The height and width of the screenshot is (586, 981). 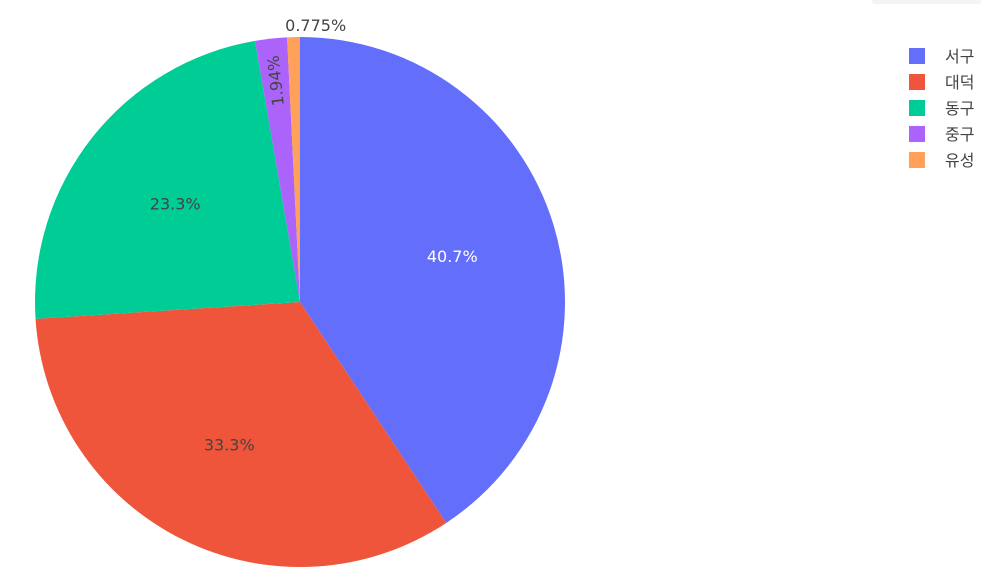 What do you see at coordinates (941, 160) in the screenshot?
I see `legend-item-4: 유성` at bounding box center [941, 160].